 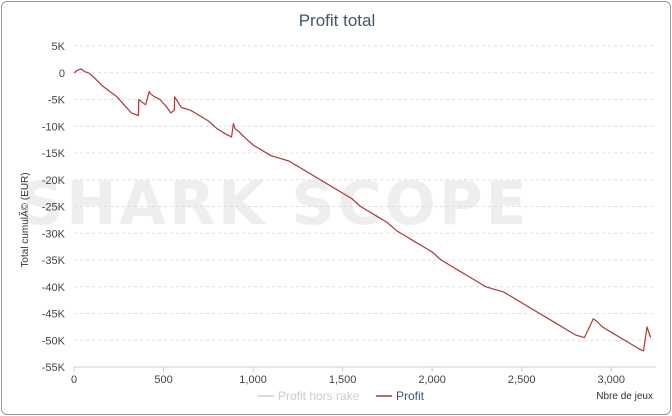 What do you see at coordinates (611, 380) in the screenshot?
I see `x-tick-label: 3,000` at bounding box center [611, 380].